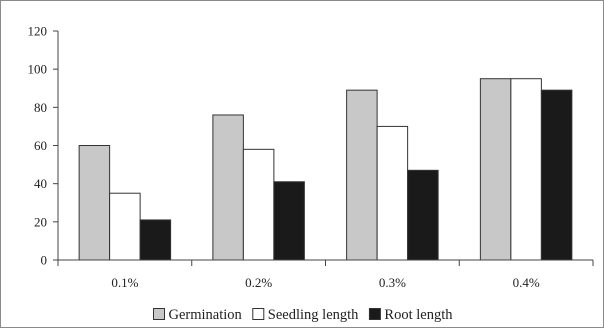  I want to click on legend-label-germination: Germination, so click(206, 315).